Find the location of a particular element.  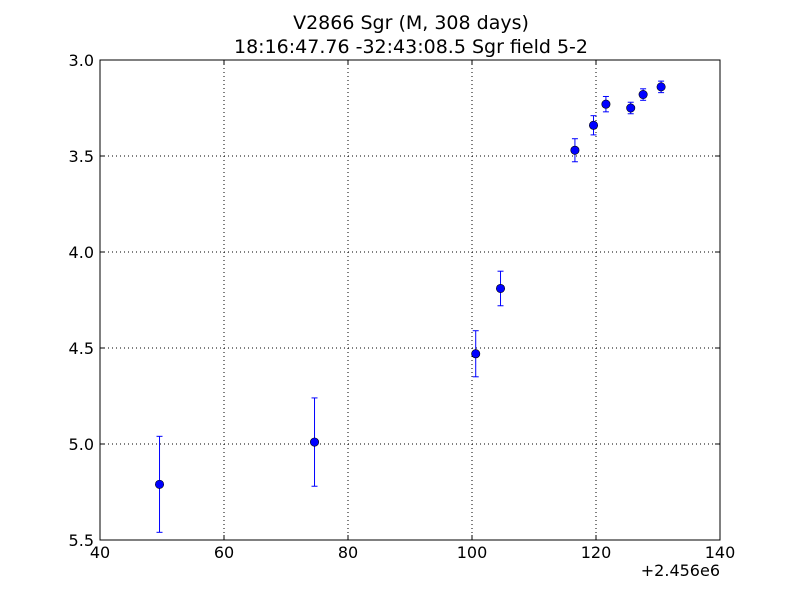

y-tick-label: 3.0 is located at coordinates (81, 60).